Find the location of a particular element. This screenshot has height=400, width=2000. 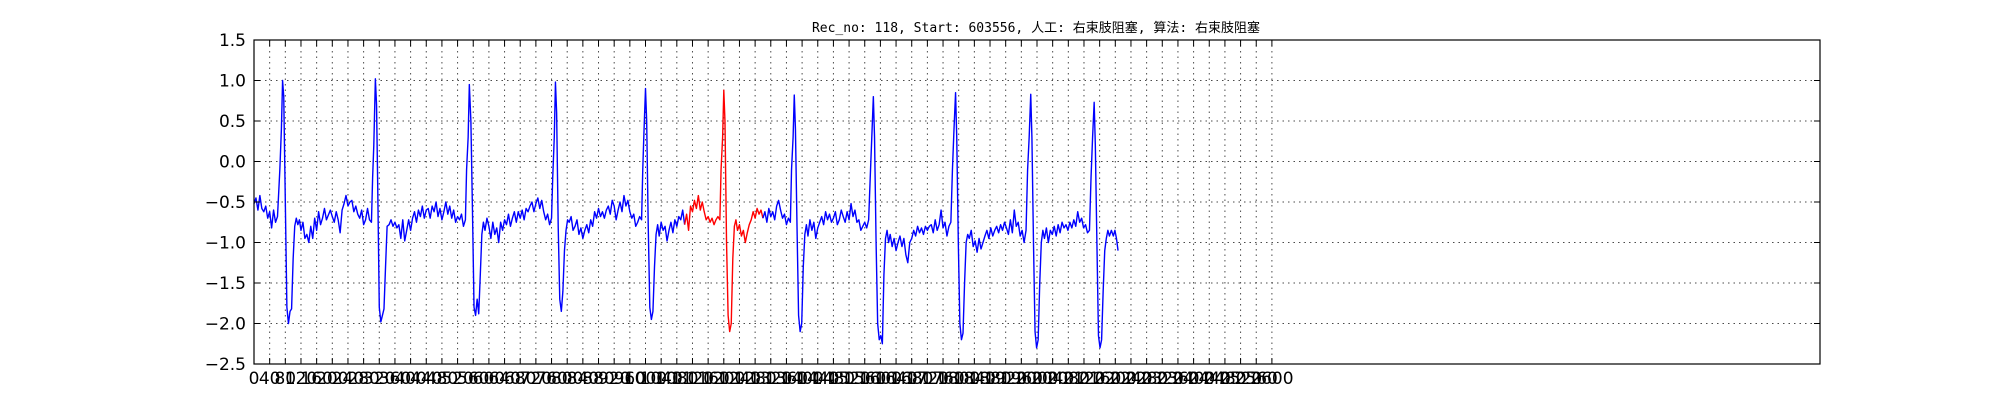

x-tick-label: 1040 is located at coordinates (661, 379).